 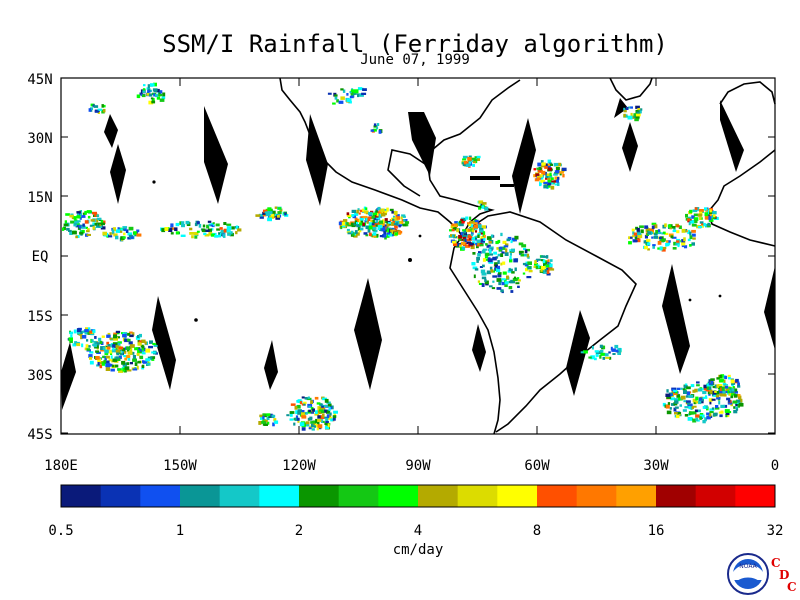 I want to click on colorbar-segment, so click(x=715, y=496).